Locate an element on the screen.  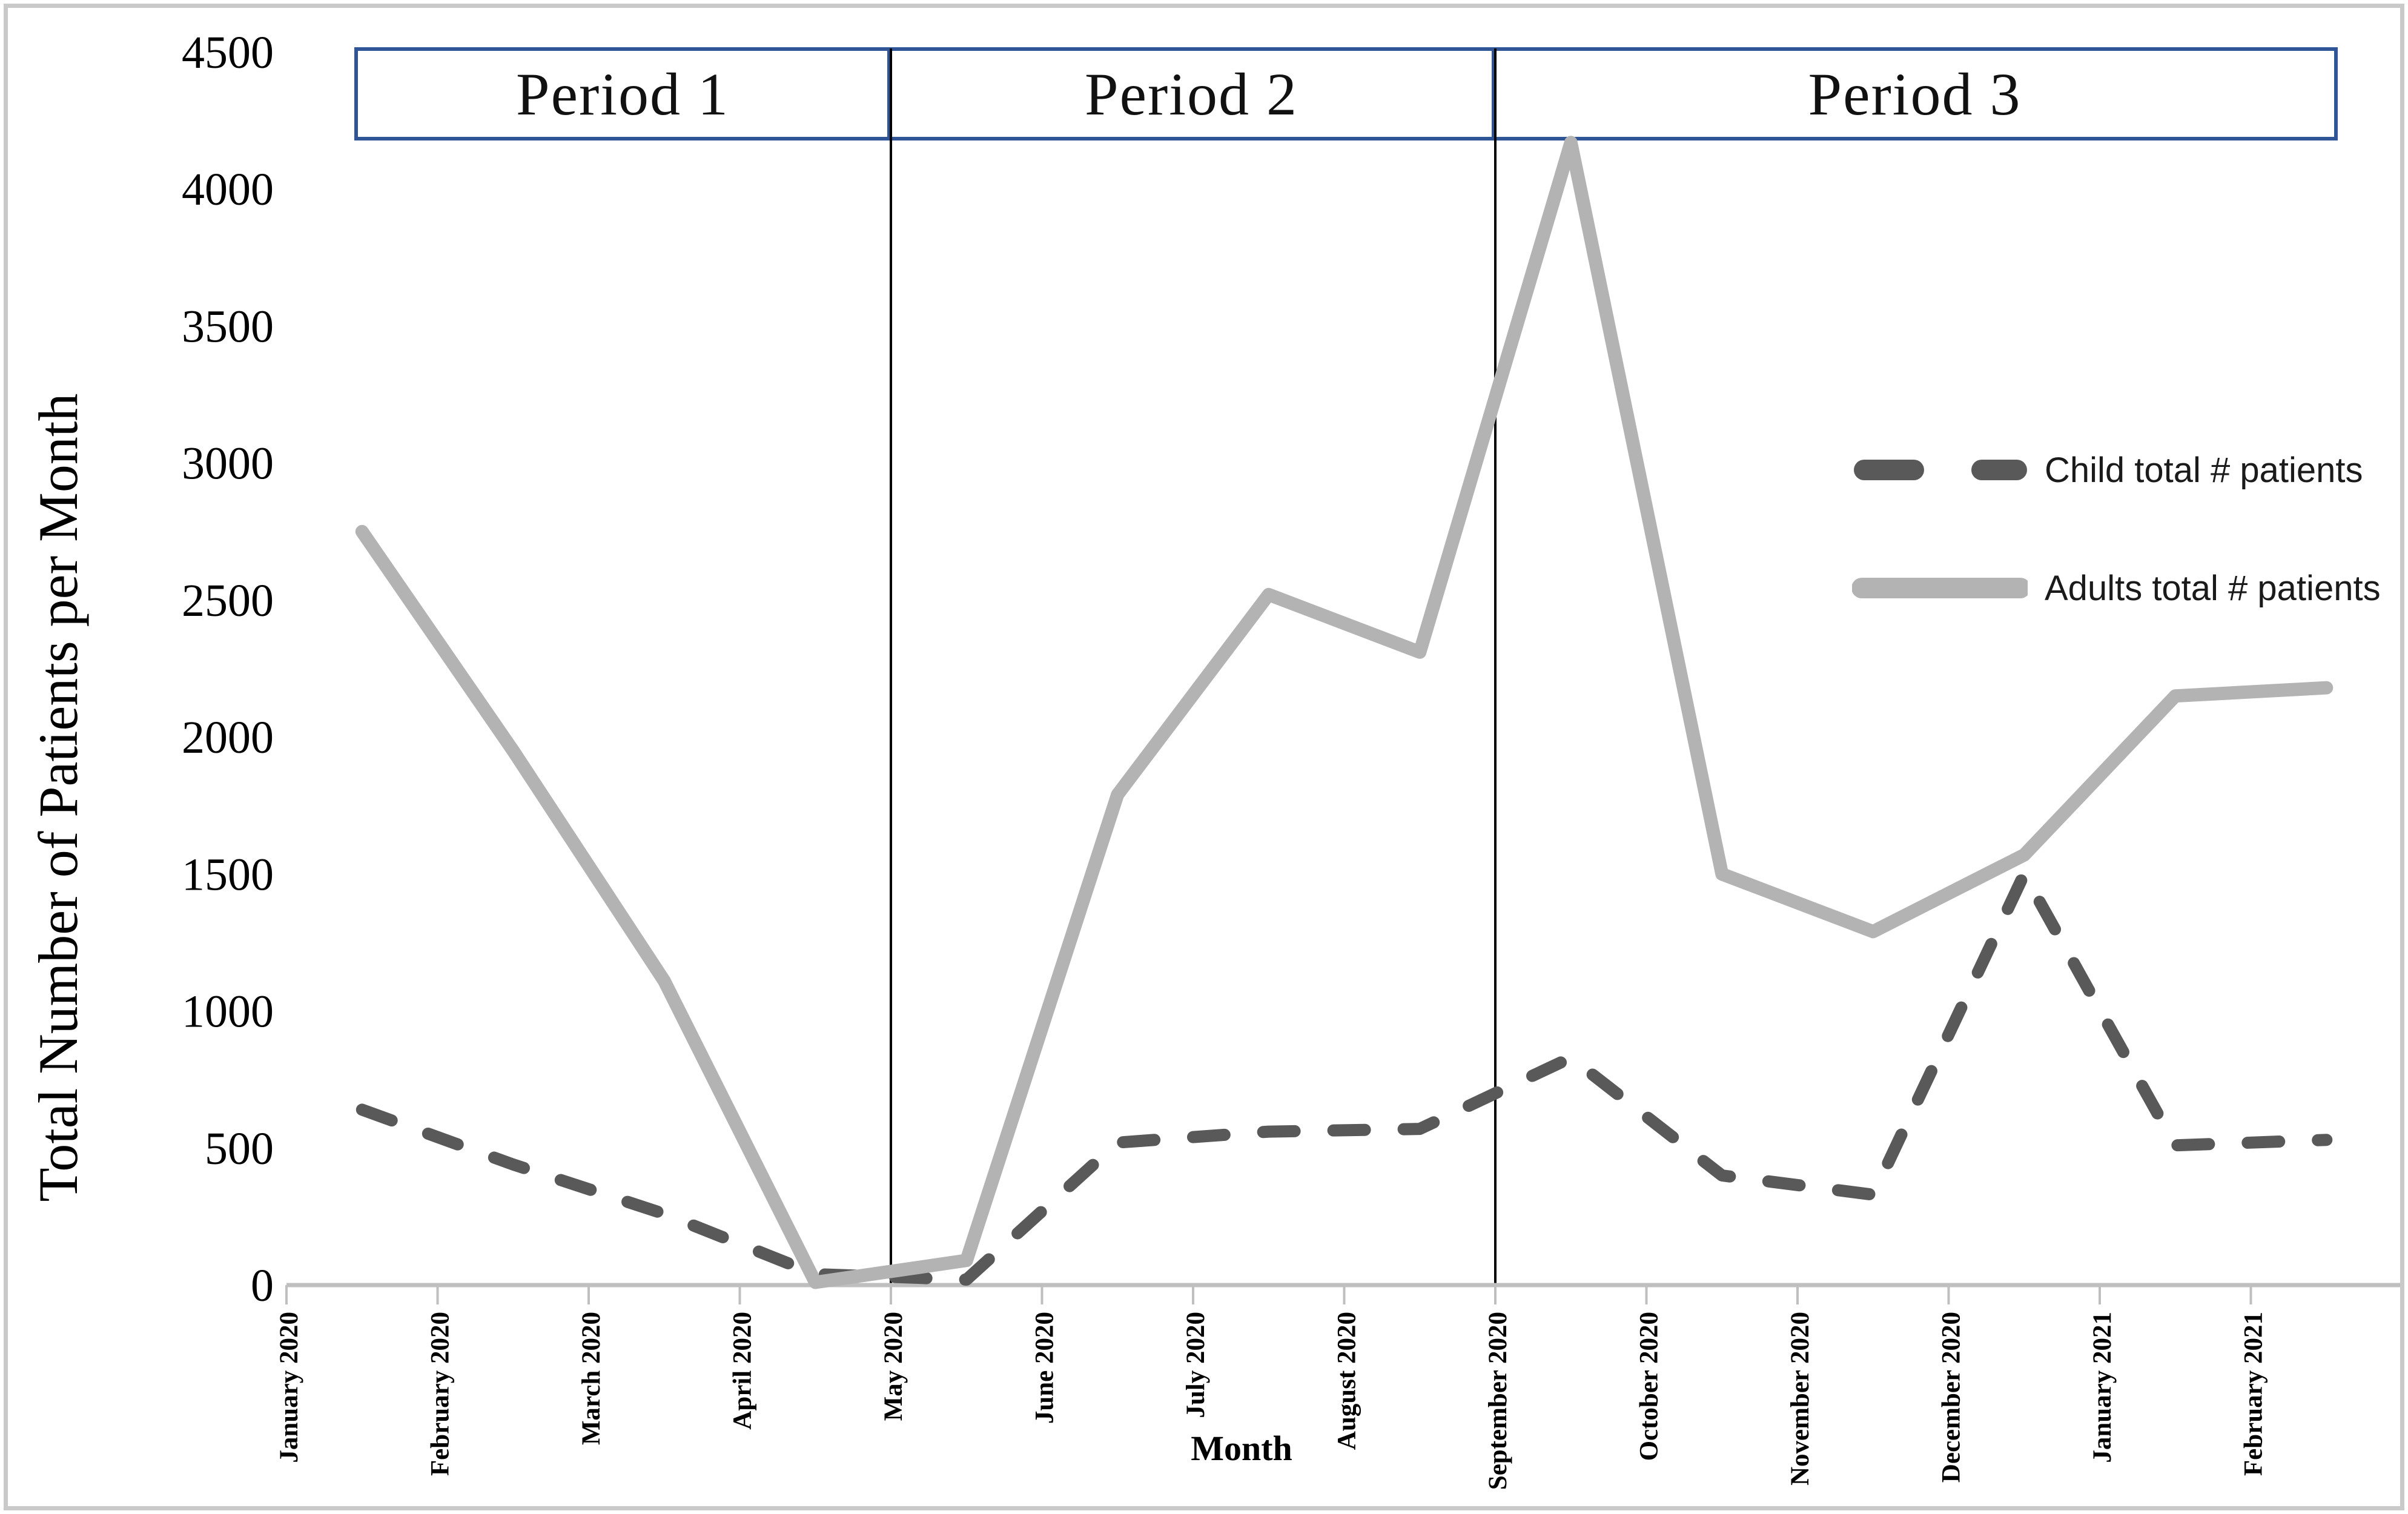
y-tick-label: 4500 is located at coordinates (228, 53).